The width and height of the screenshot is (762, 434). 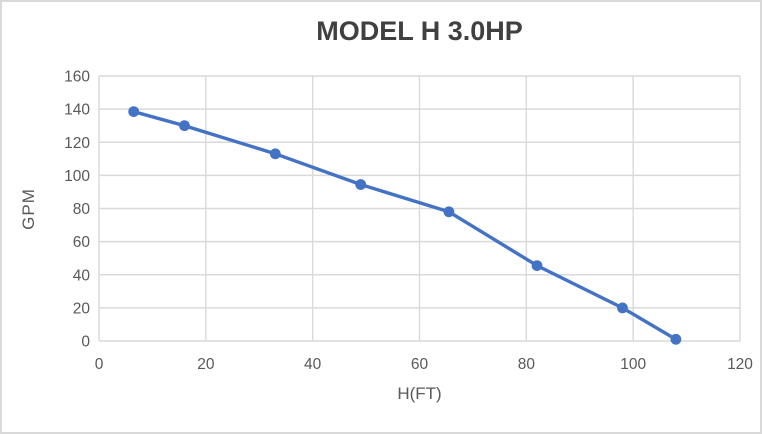 What do you see at coordinates (633, 364) in the screenshot?
I see `x-tick-label: 100` at bounding box center [633, 364].